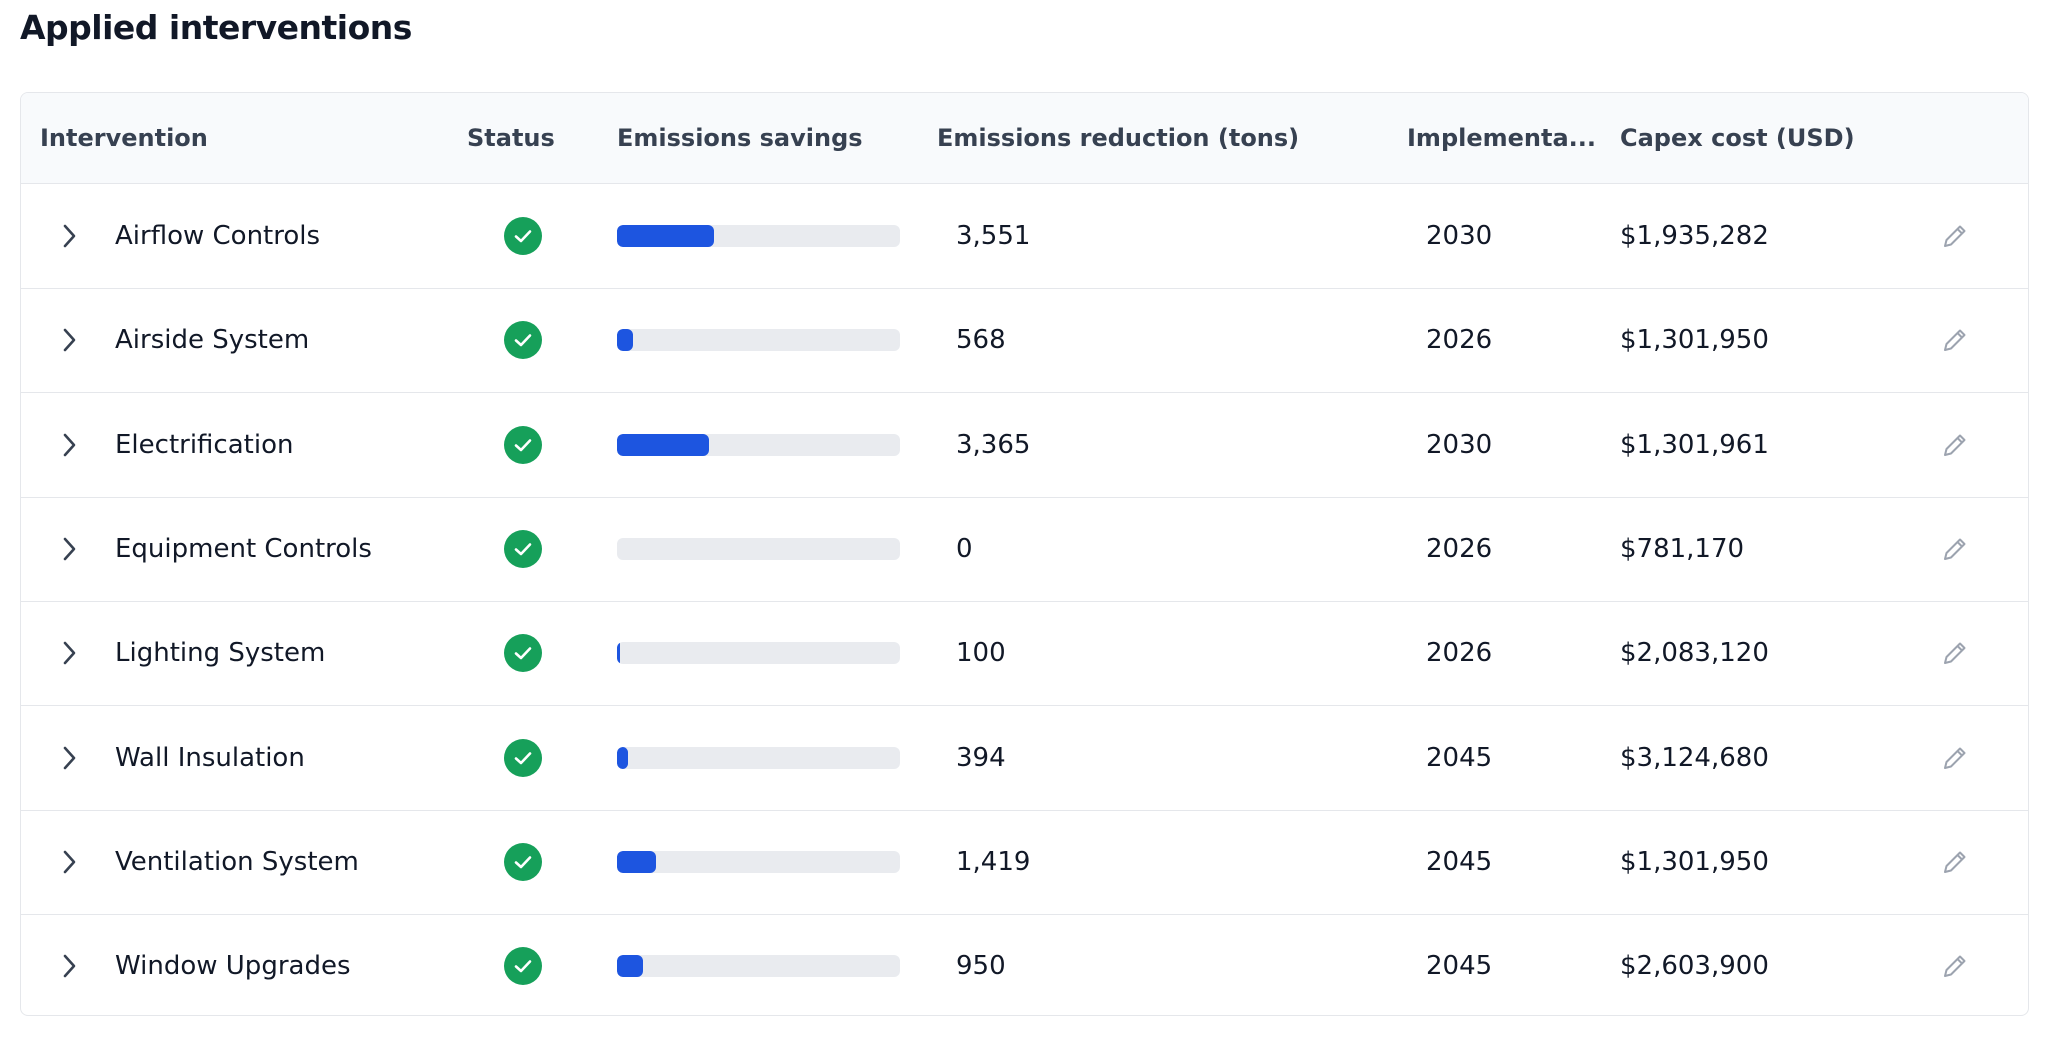 The width and height of the screenshot is (2048, 1037). What do you see at coordinates (243, 548) in the screenshot?
I see `intervention-name: Equipment Controls` at bounding box center [243, 548].